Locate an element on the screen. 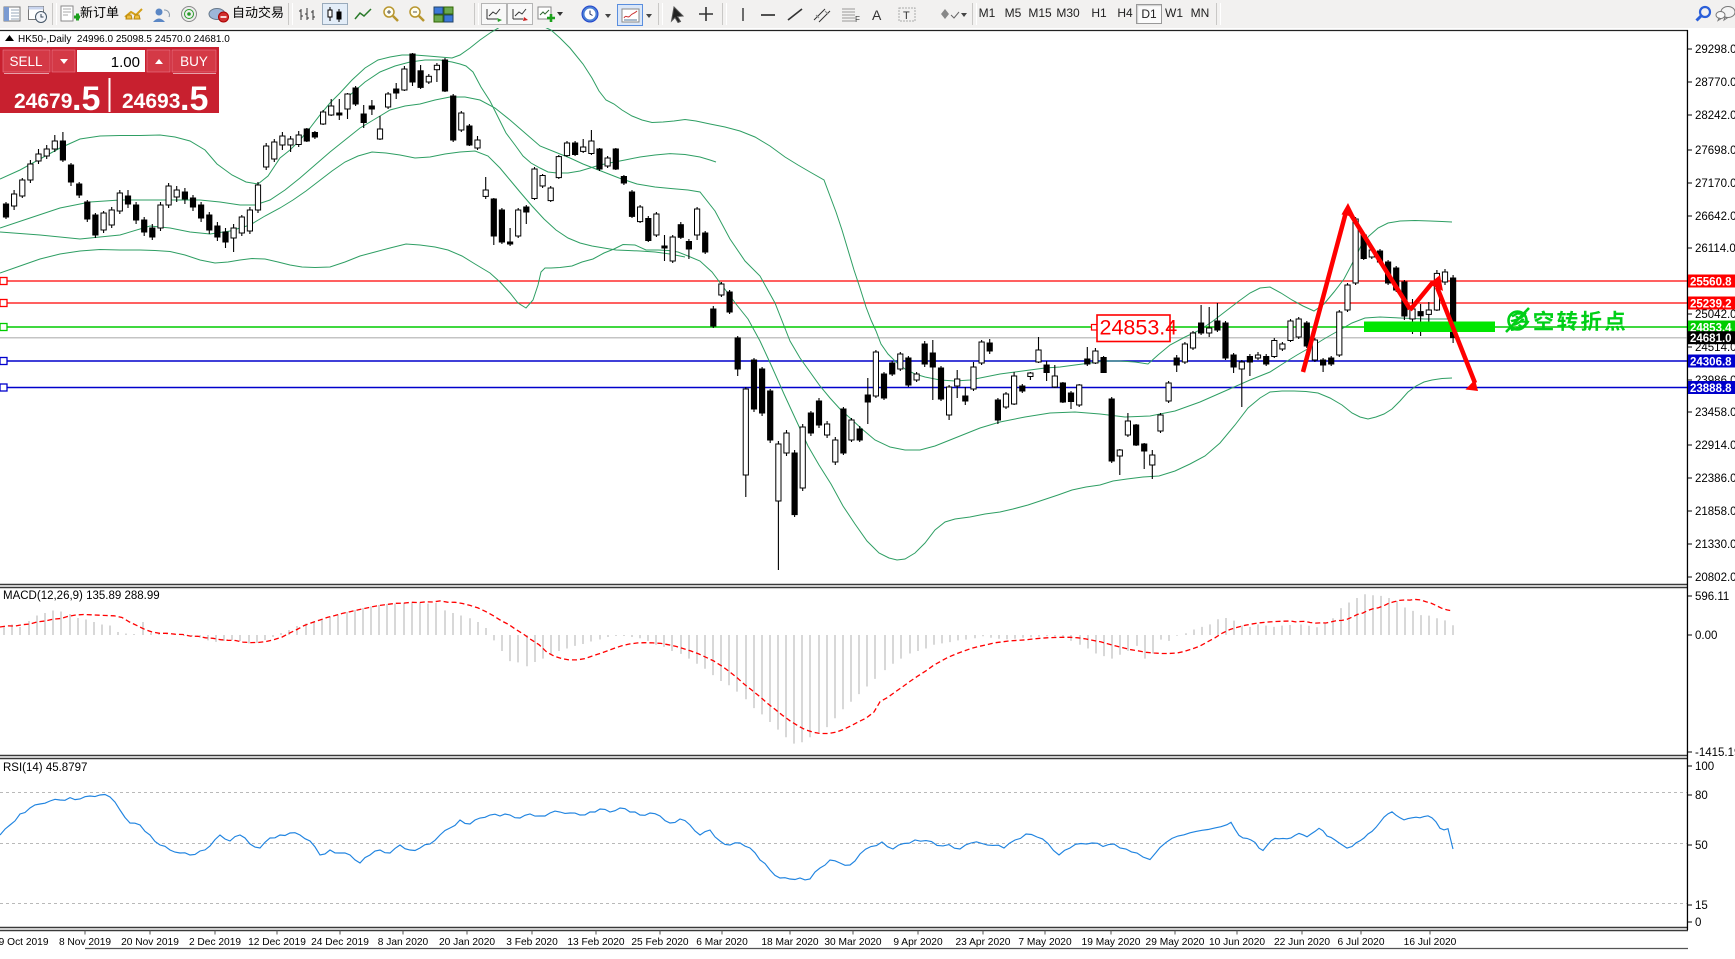 The height and width of the screenshot is (959, 1735). svg-text: 2 Dec 2019 is located at coordinates (215, 942).